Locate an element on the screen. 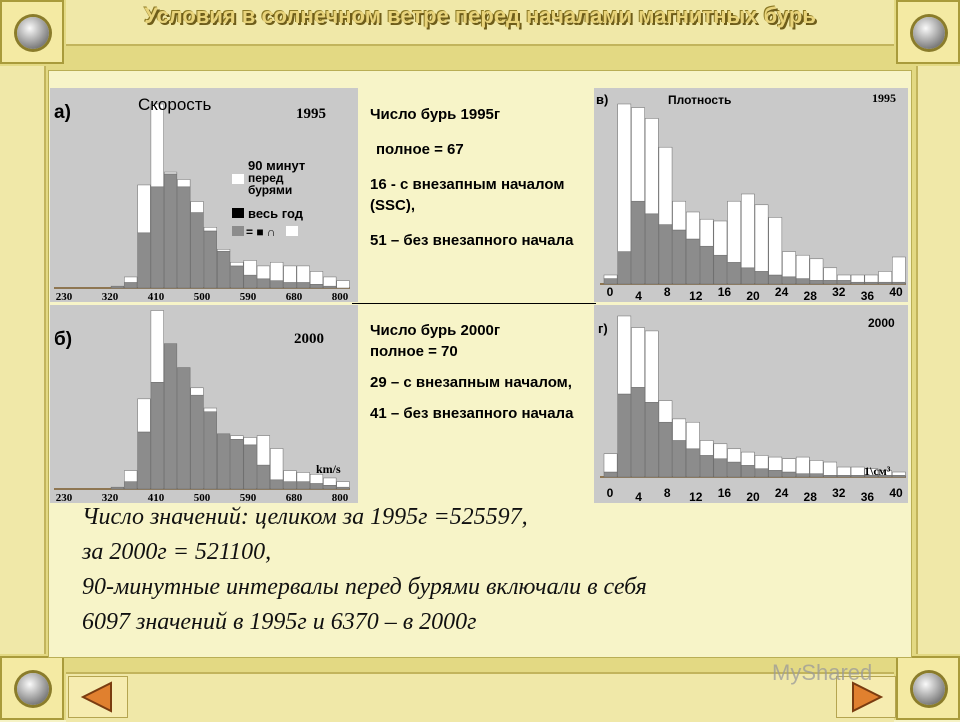 This screenshot has width=960, height=722. storms-2000-heading: Число бурь 2000г is located at coordinates (435, 330).